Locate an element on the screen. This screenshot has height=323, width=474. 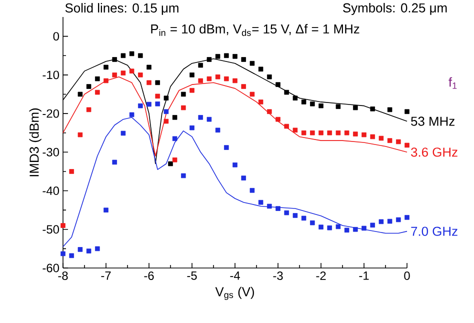
y-tick-label: -40 is located at coordinates (51, 190).